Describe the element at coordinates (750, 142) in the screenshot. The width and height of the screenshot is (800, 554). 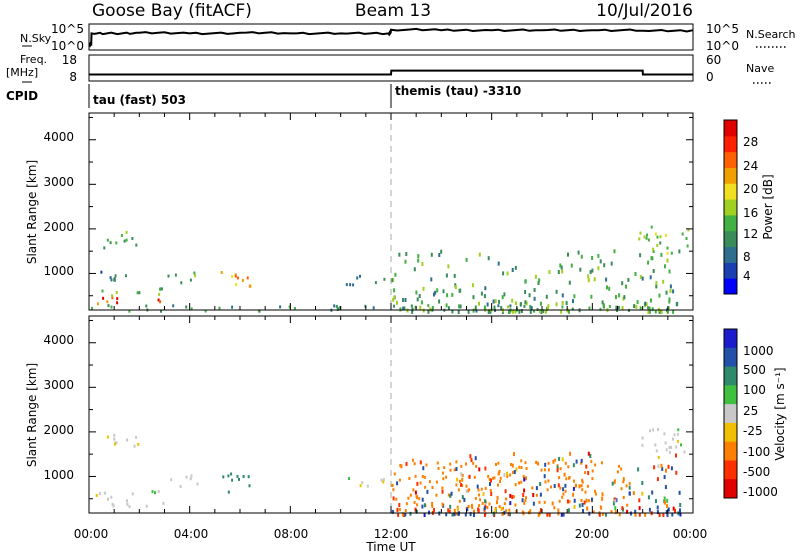
I see `power-cb-28: 28` at that location.